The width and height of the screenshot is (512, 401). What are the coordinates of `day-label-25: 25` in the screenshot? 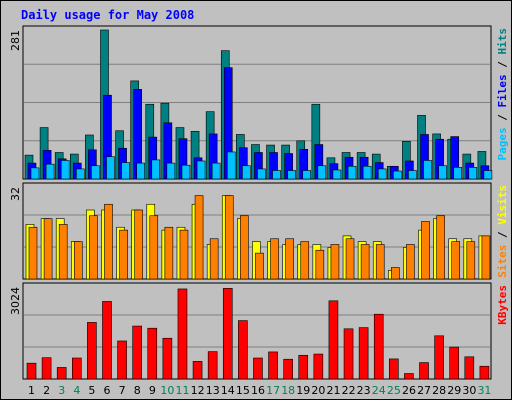 It's located at (394, 390).